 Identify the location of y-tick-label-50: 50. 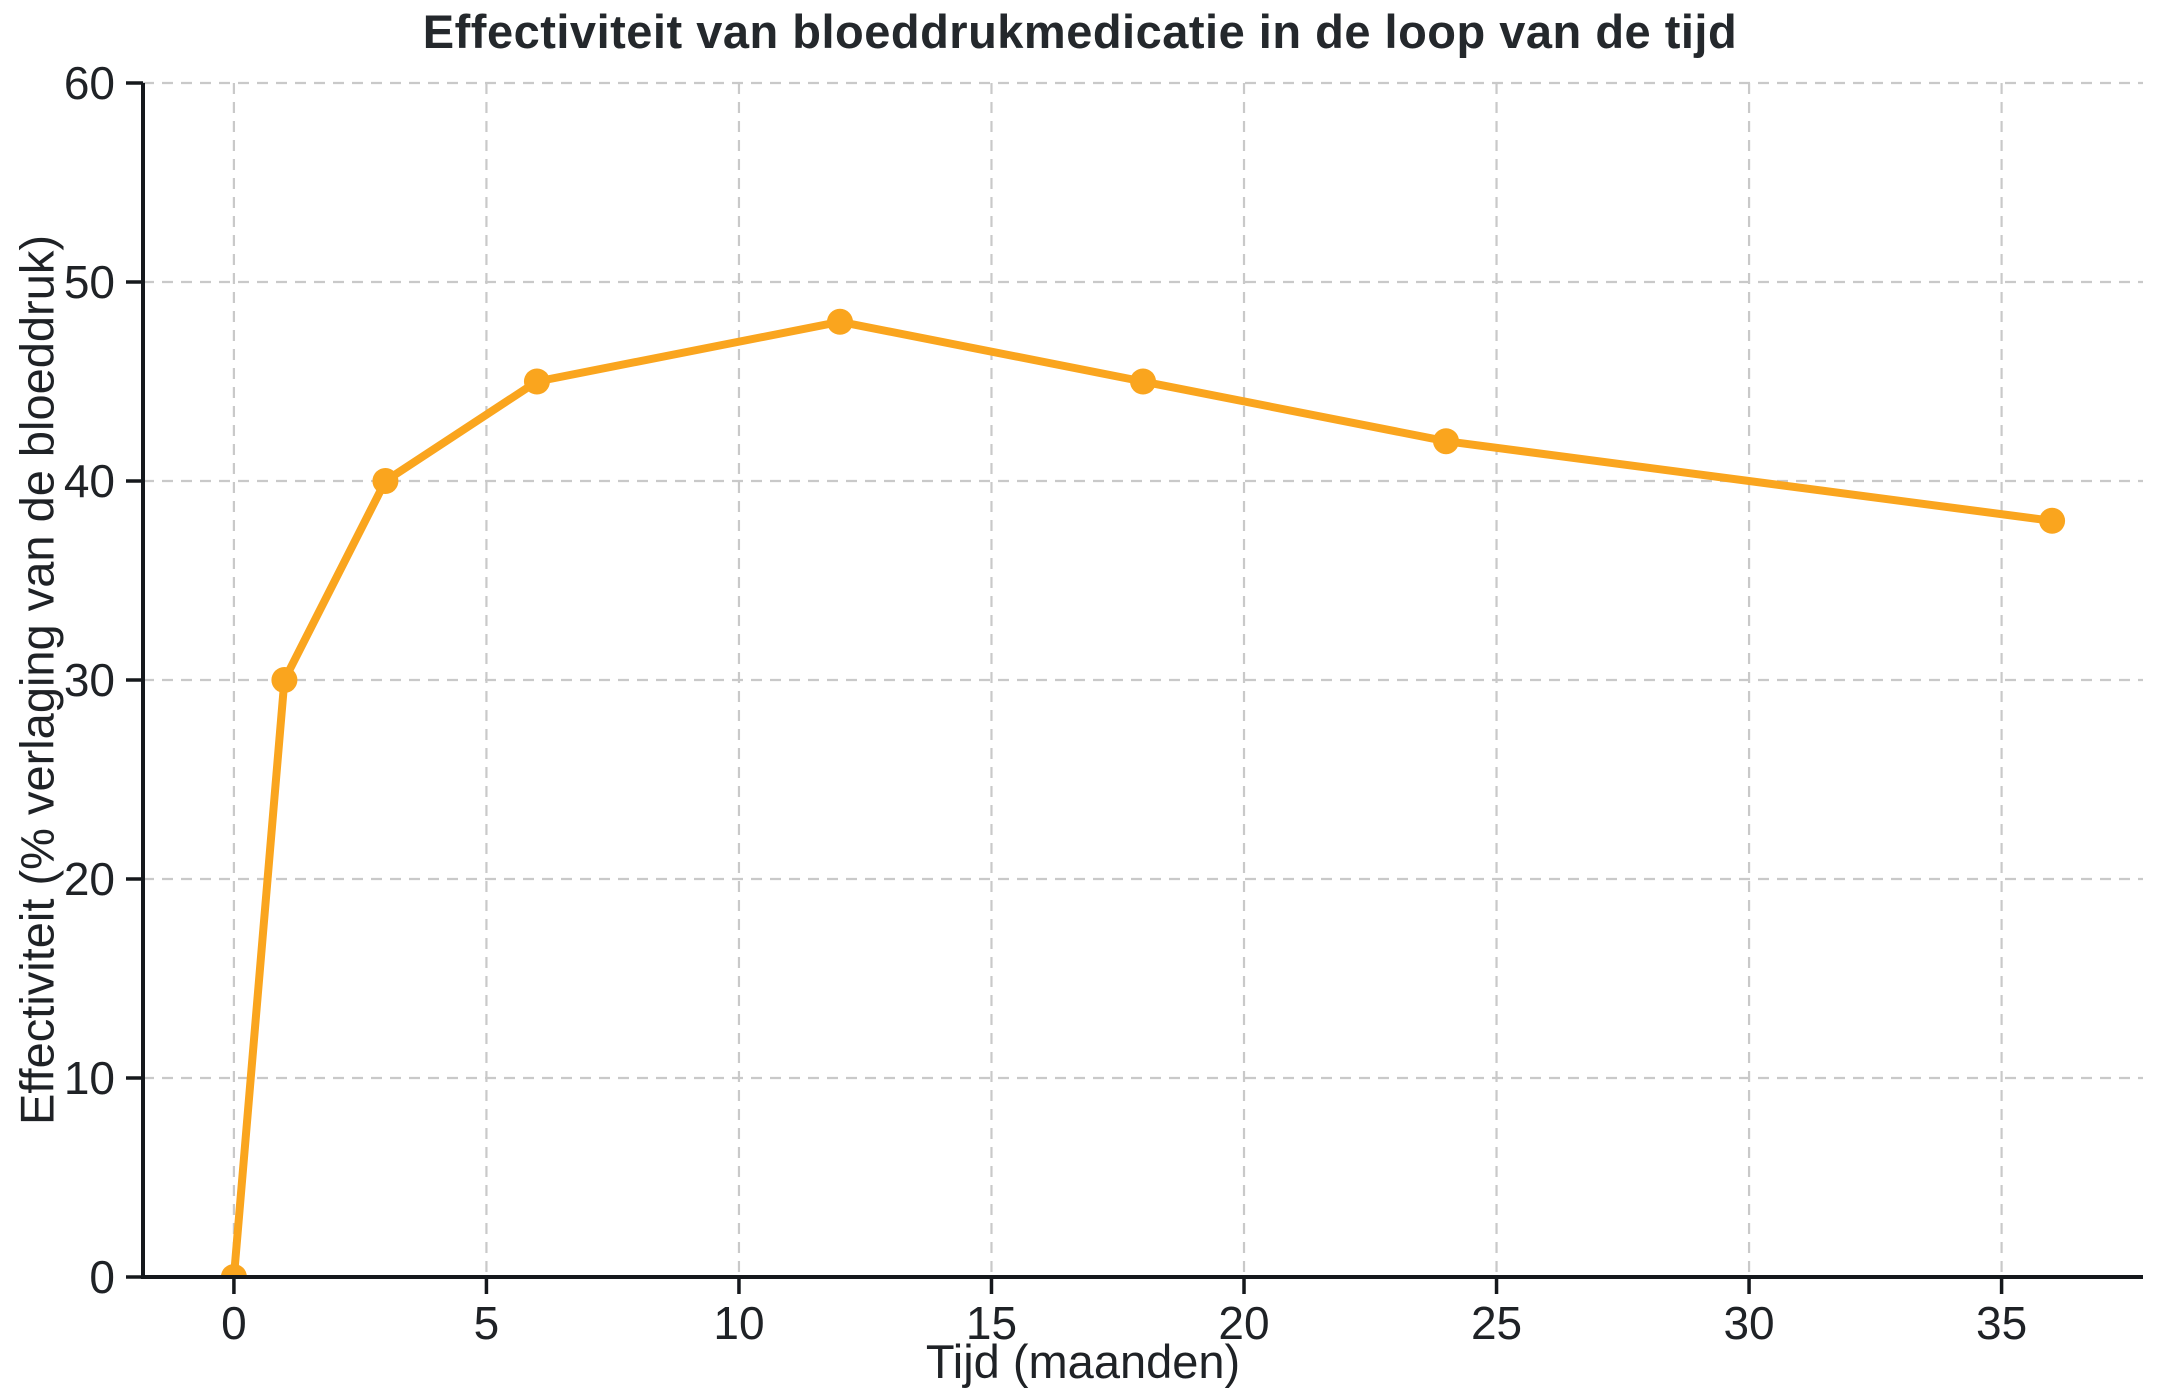
(89, 282).